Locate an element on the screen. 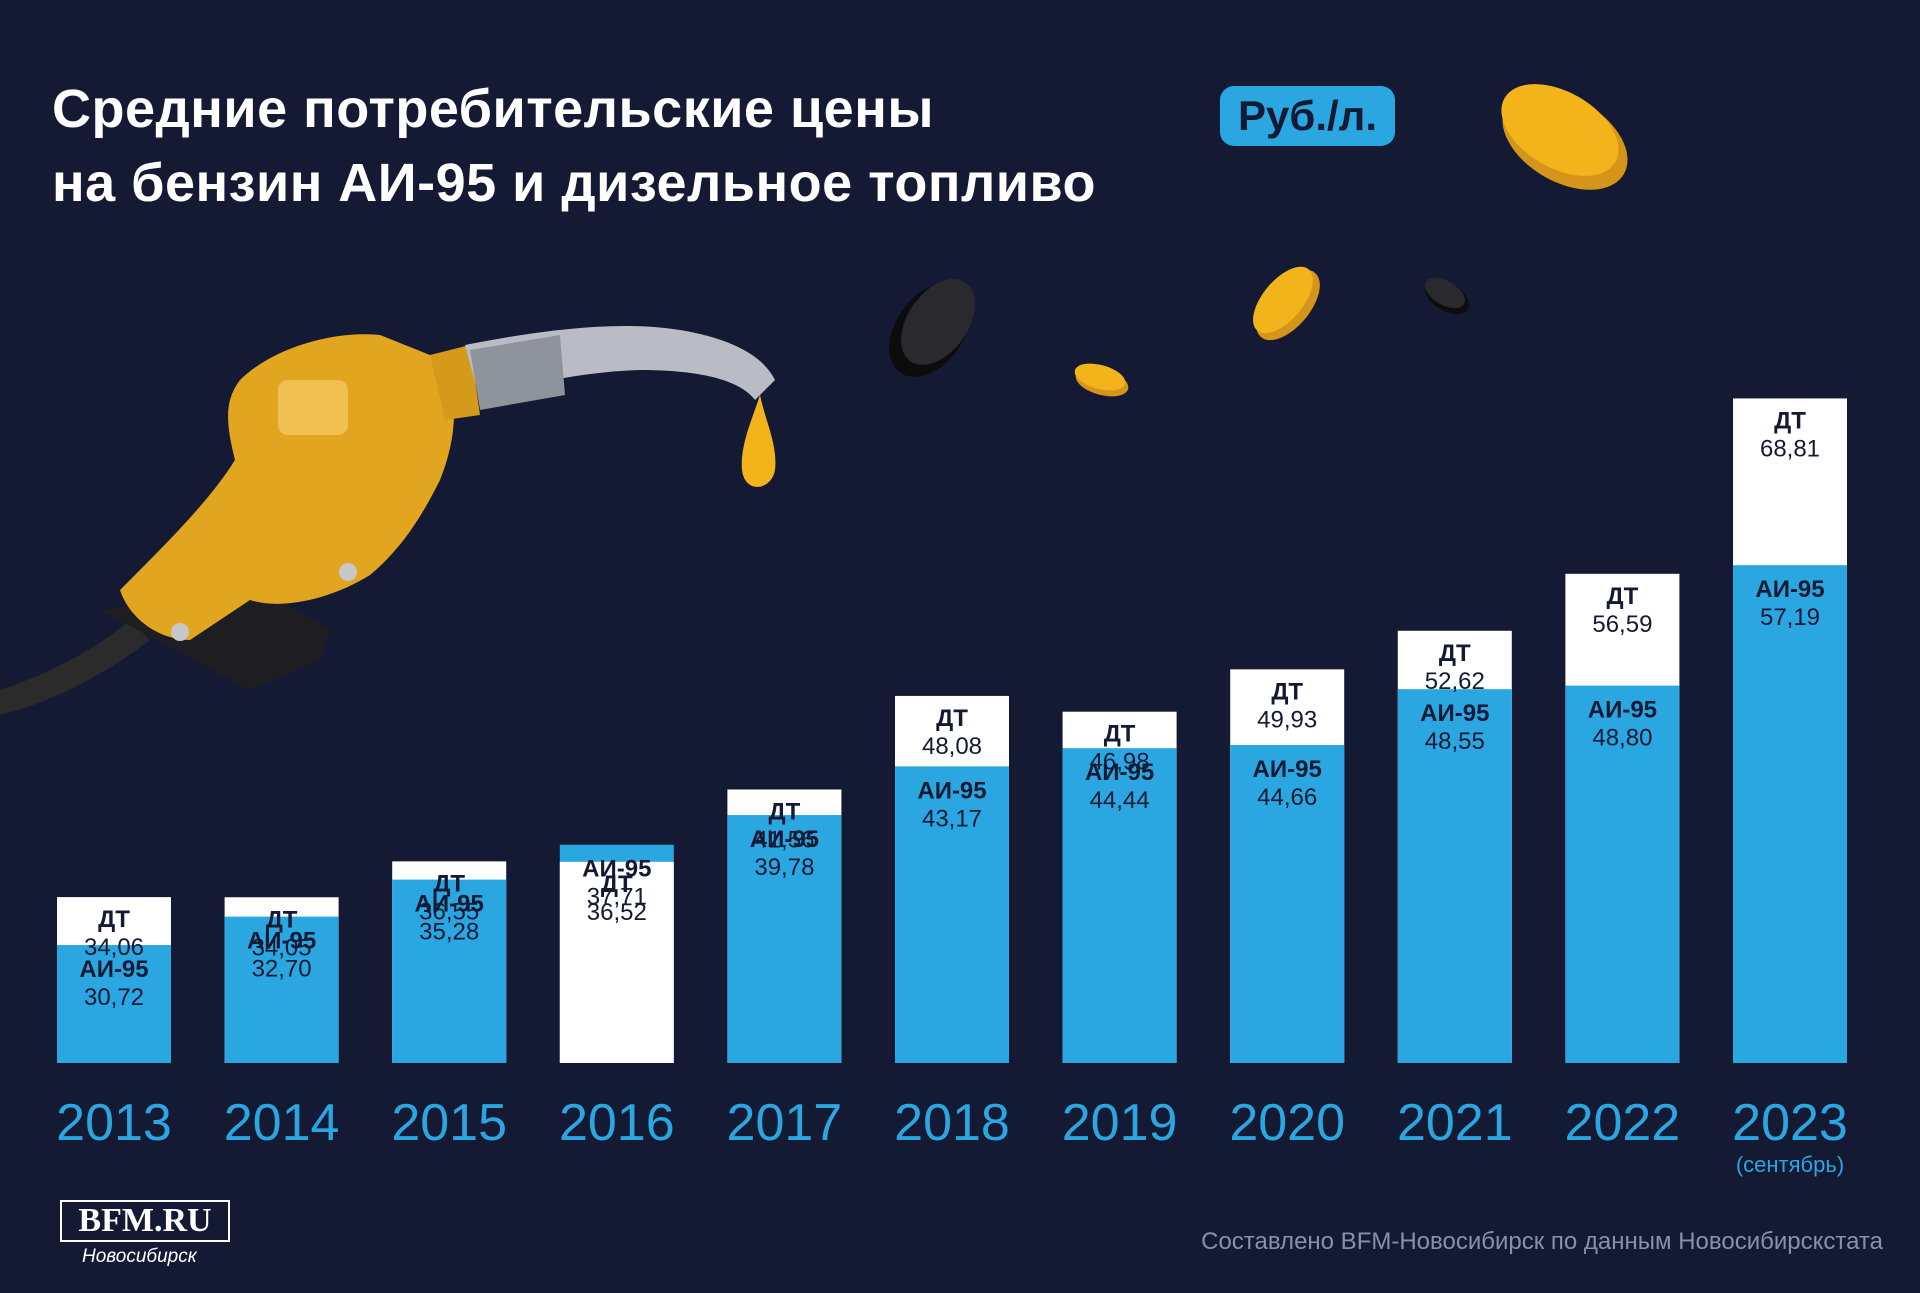 This screenshot has height=1293, width=1920. fuel-drop-icon is located at coordinates (758, 441).